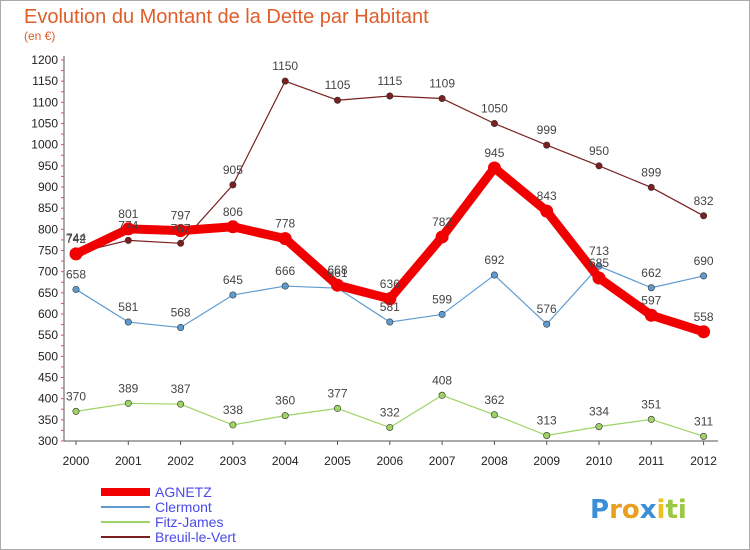 This screenshot has width=750, height=550. I want to click on y-tick-label: 900, so click(48, 187).